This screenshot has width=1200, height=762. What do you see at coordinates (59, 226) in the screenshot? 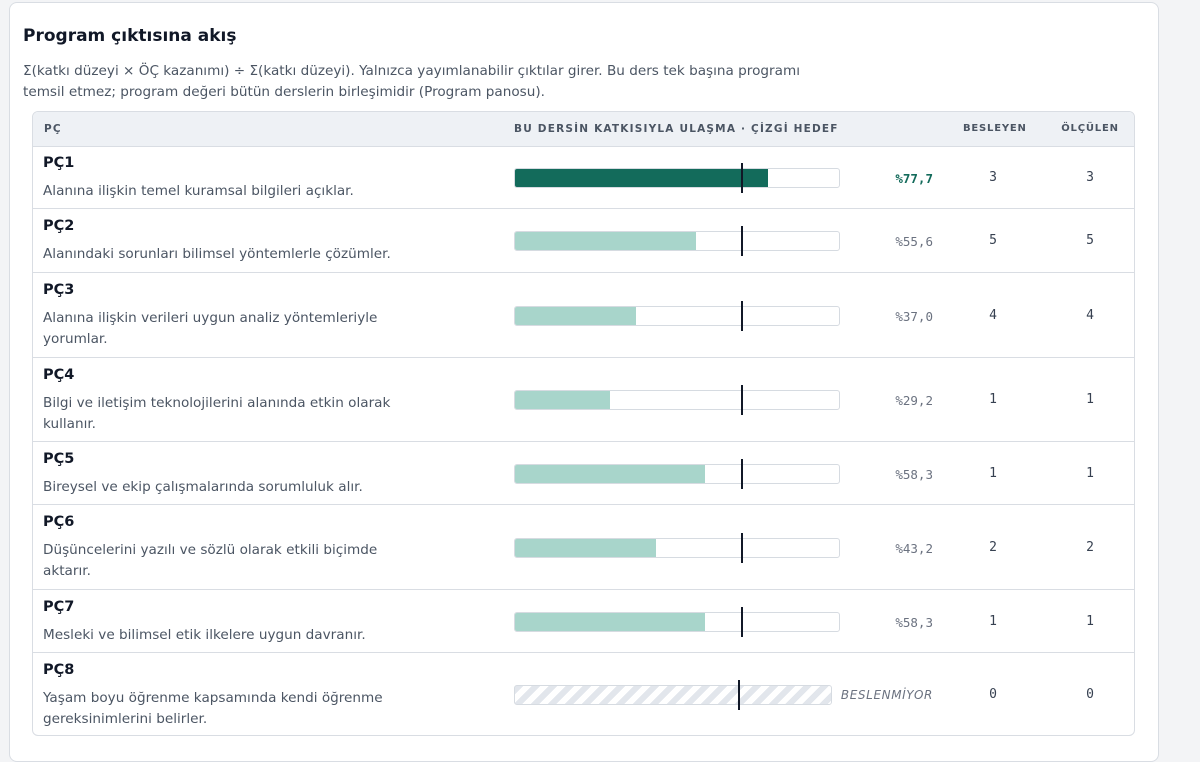
I see `pc-code: PÇ2` at bounding box center [59, 226].